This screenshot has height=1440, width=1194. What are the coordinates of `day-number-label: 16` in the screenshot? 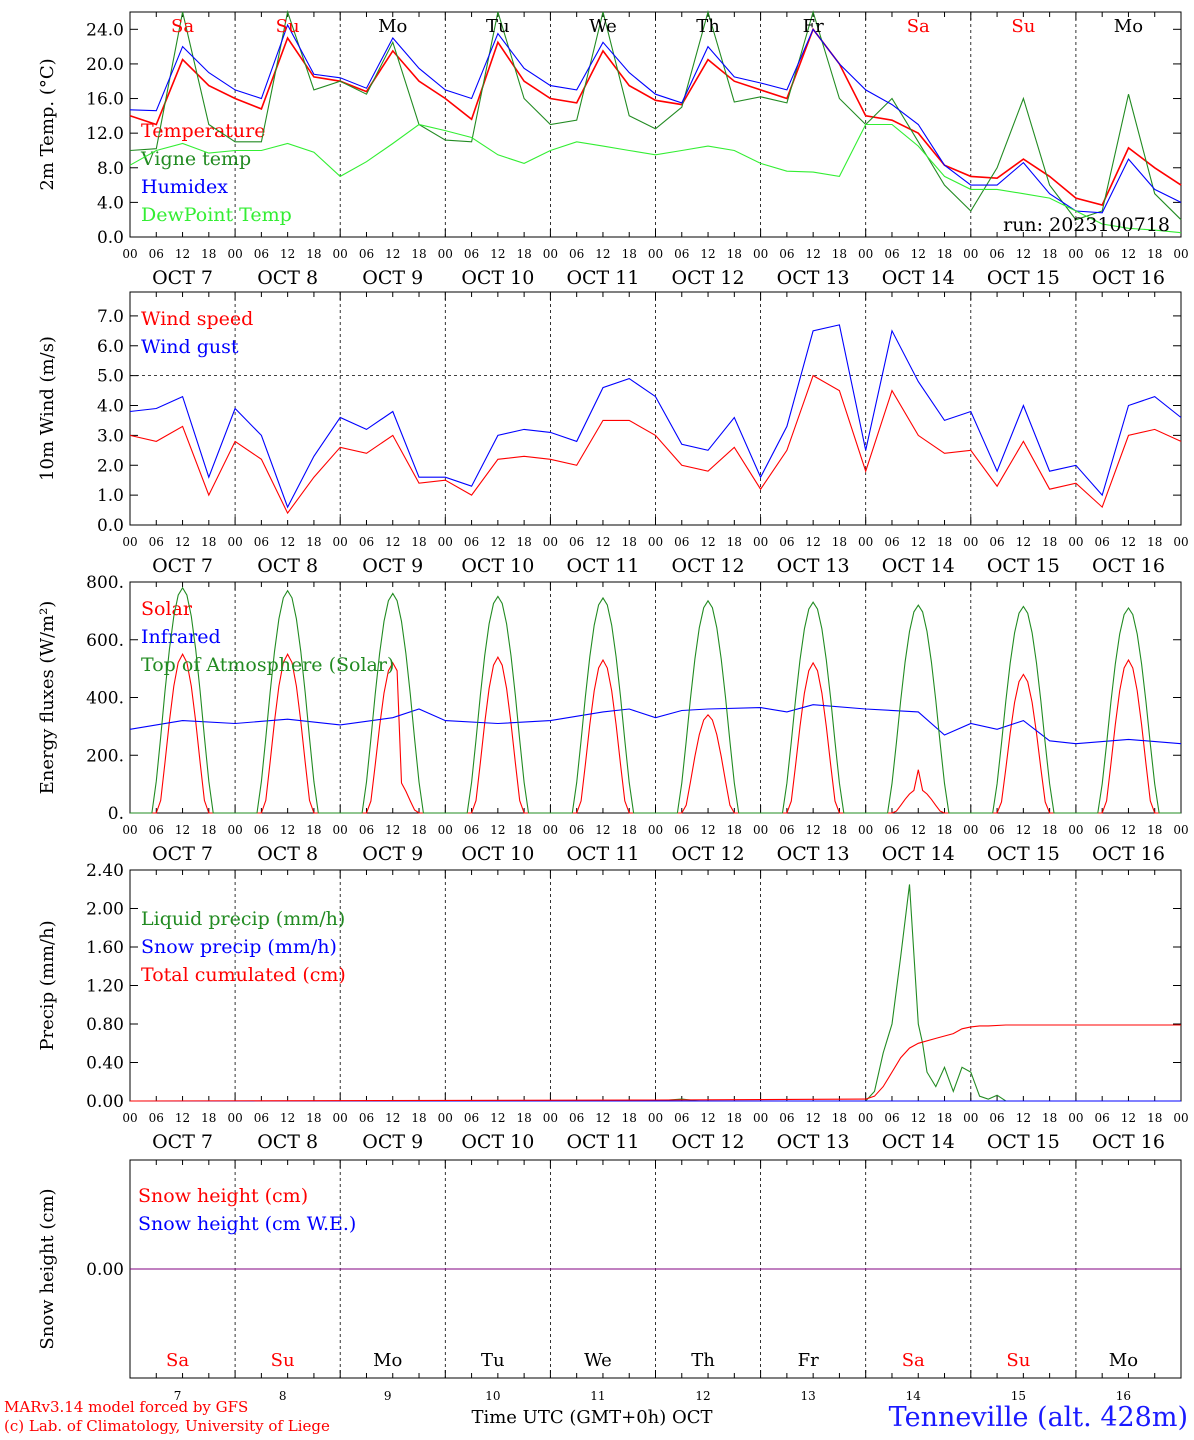 It's located at (1123, 1396).